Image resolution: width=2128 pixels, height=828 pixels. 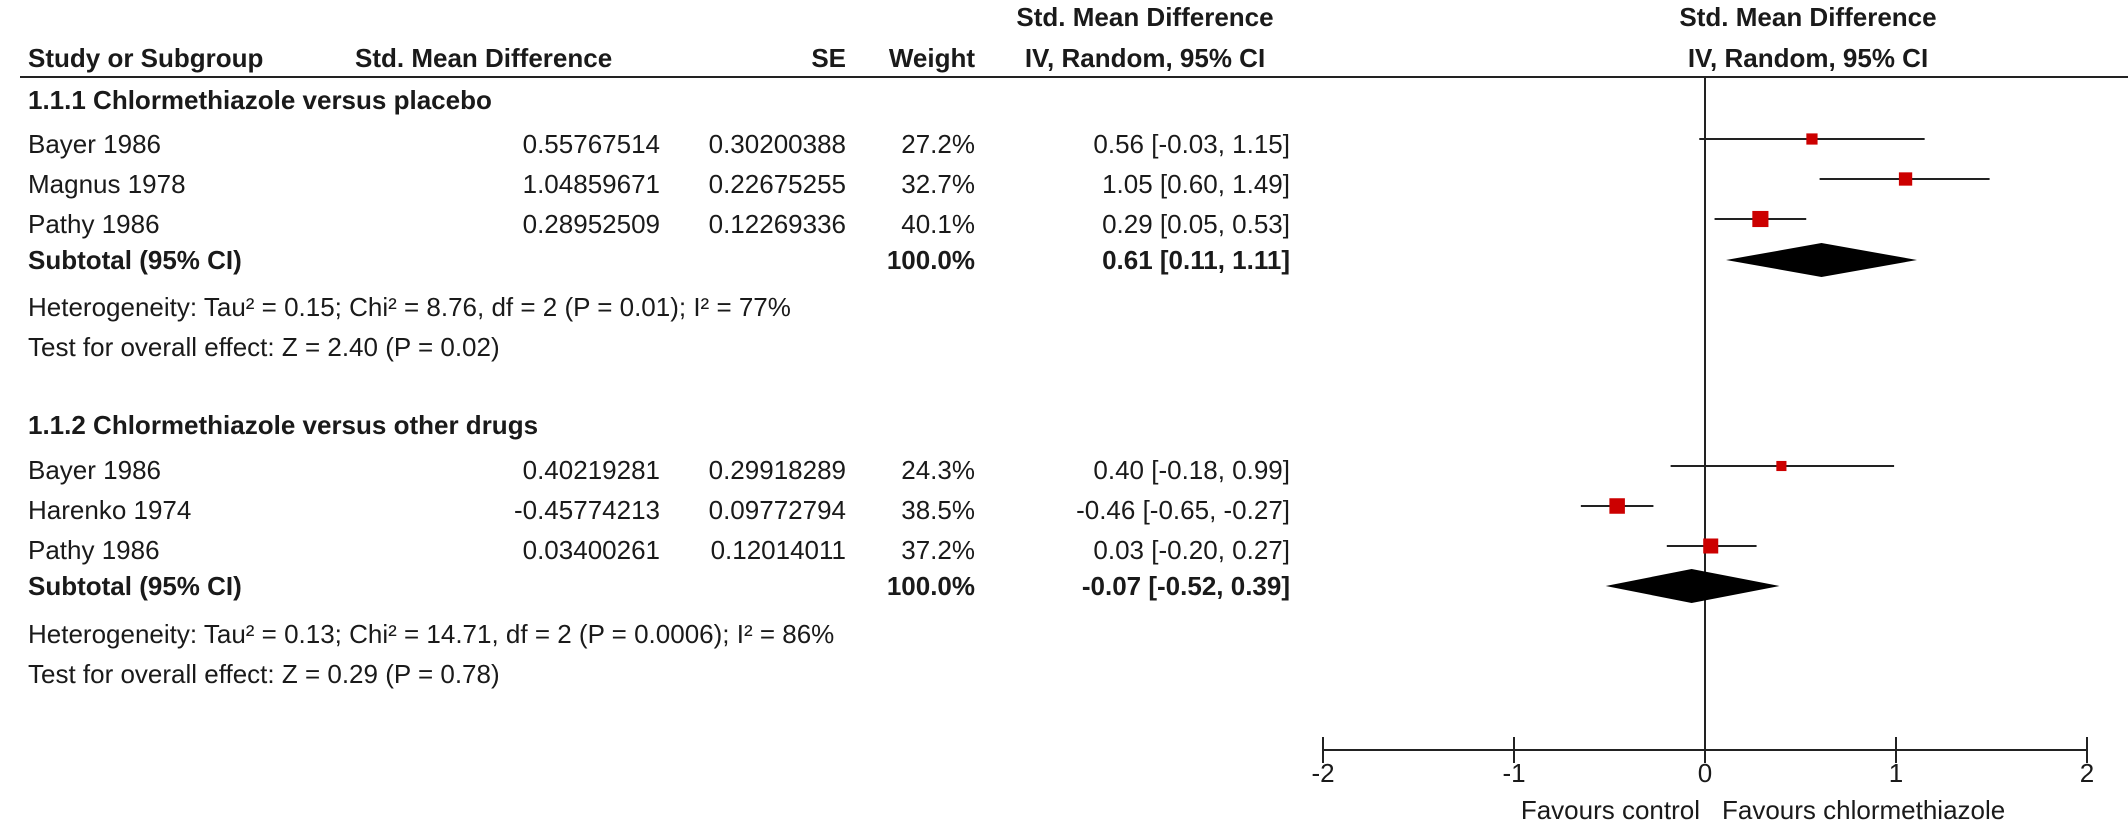 I want to click on study-ci: 0.29 [0.05, 0.53], so click(x=1196, y=224).